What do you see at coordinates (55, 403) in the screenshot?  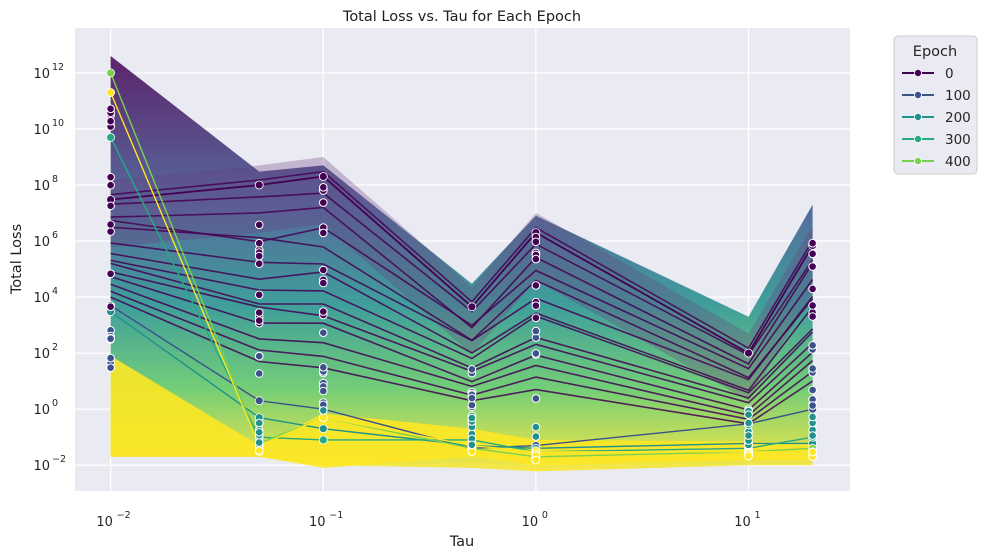 I see `y-tick-exponent: 0` at bounding box center [55, 403].